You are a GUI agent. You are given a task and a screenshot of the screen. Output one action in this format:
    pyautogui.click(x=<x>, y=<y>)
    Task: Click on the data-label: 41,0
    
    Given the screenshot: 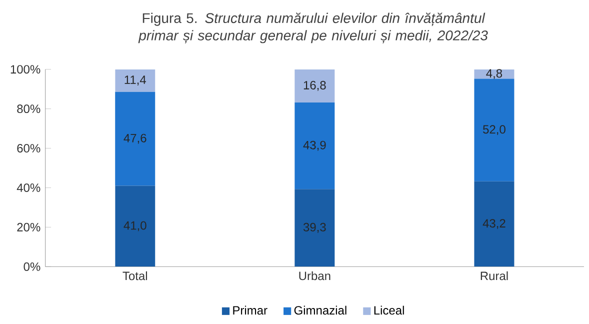 What is the action you would take?
    pyautogui.click(x=135, y=226)
    